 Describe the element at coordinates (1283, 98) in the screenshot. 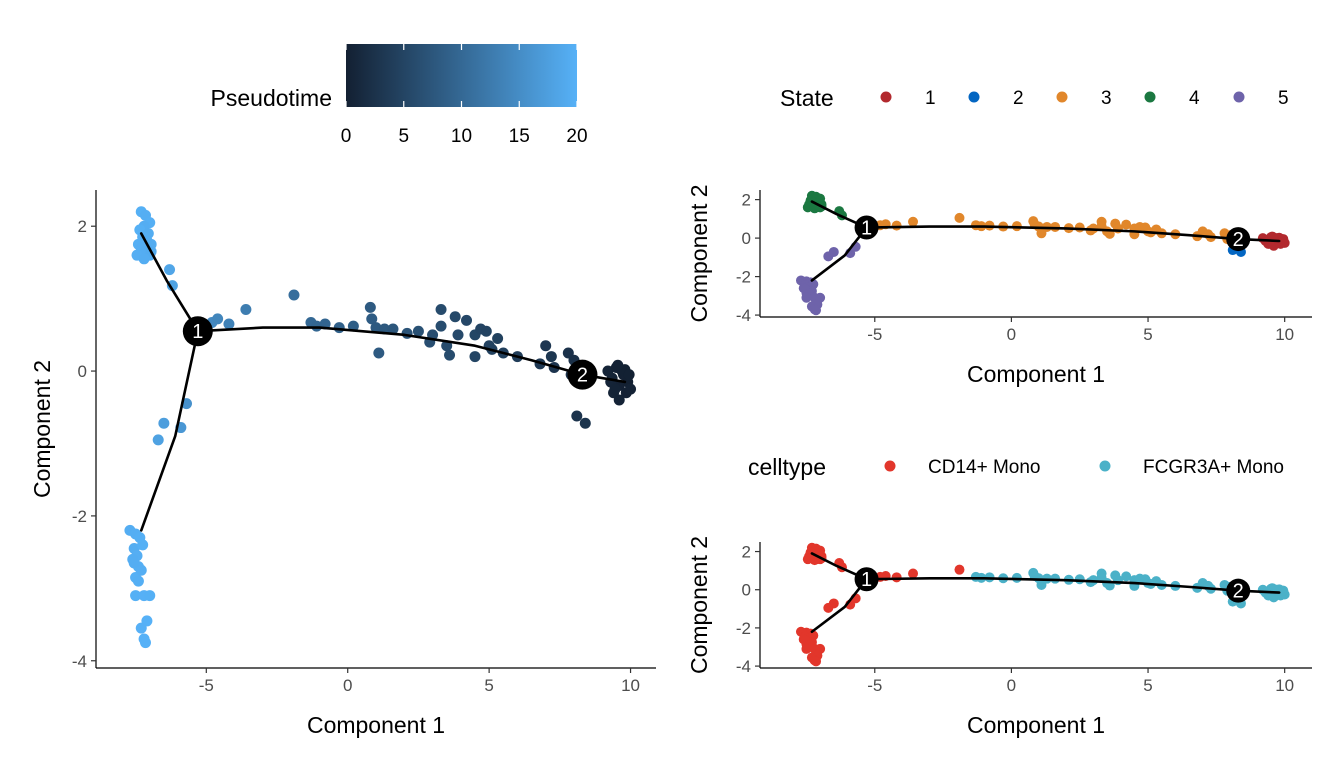

I see `state-legend-label: 5` at that location.